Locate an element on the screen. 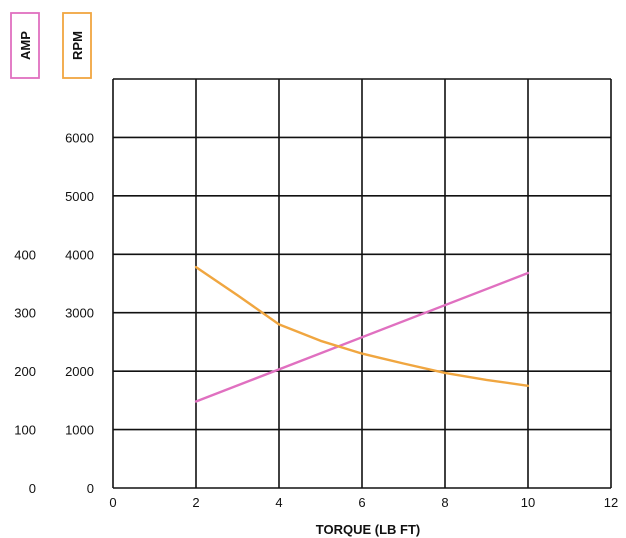 This screenshot has height=538, width=626. amp-axis: 0 100 200 300 400 is located at coordinates (25, 371).